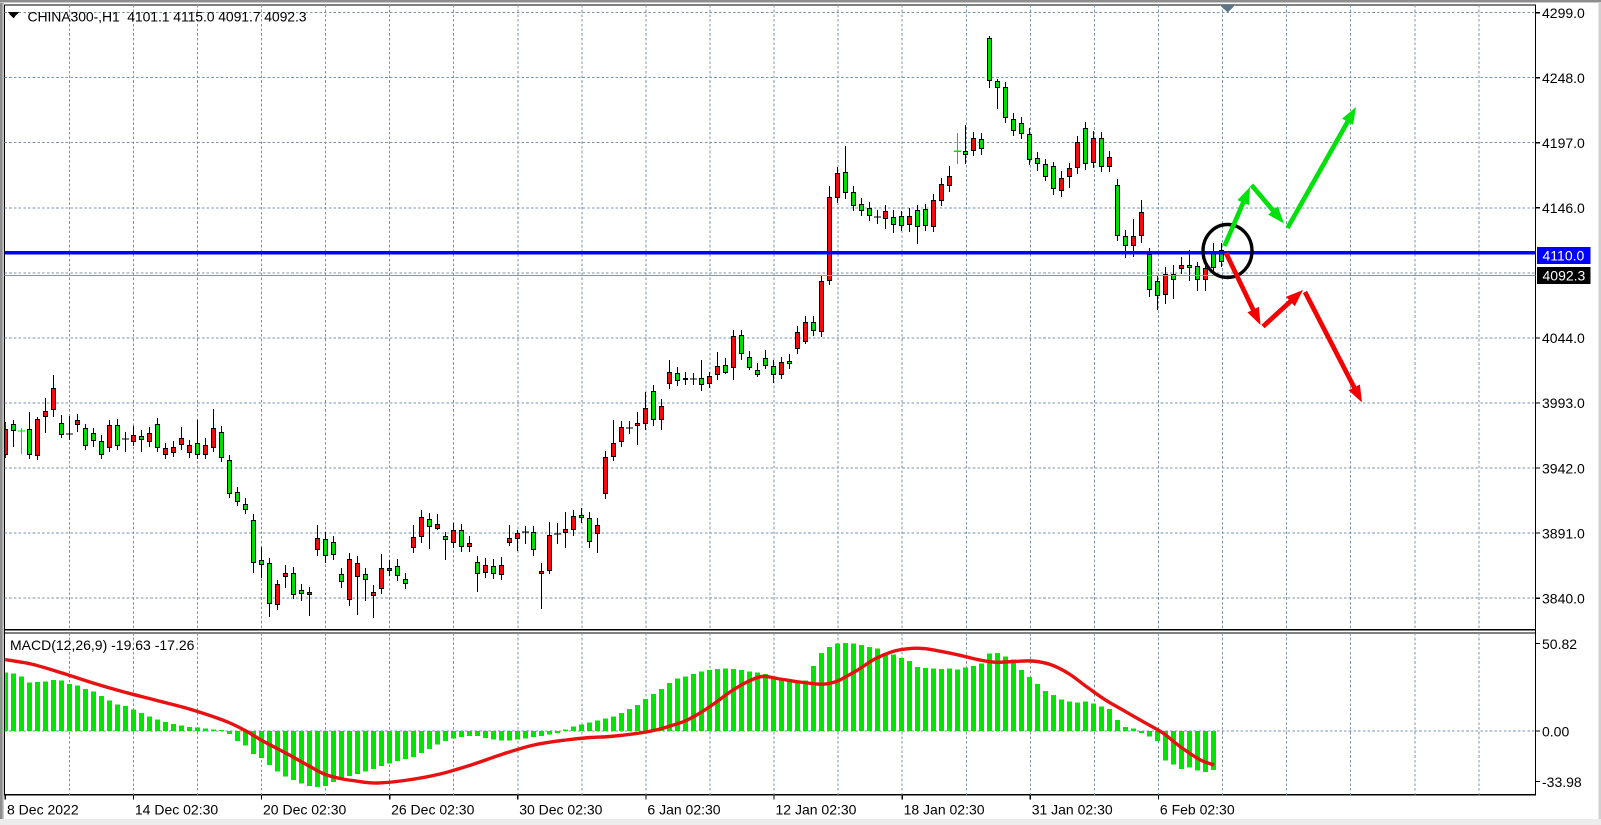 The width and height of the screenshot is (1601, 825). Describe the element at coordinates (1564, 275) in the screenshot. I see `svg-text: 4092.3` at that location.